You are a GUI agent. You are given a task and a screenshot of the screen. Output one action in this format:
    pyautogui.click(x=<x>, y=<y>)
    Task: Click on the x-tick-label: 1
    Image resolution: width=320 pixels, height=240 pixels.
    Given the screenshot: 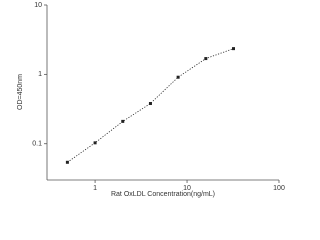 What is the action you would take?
    pyautogui.click(x=95, y=188)
    